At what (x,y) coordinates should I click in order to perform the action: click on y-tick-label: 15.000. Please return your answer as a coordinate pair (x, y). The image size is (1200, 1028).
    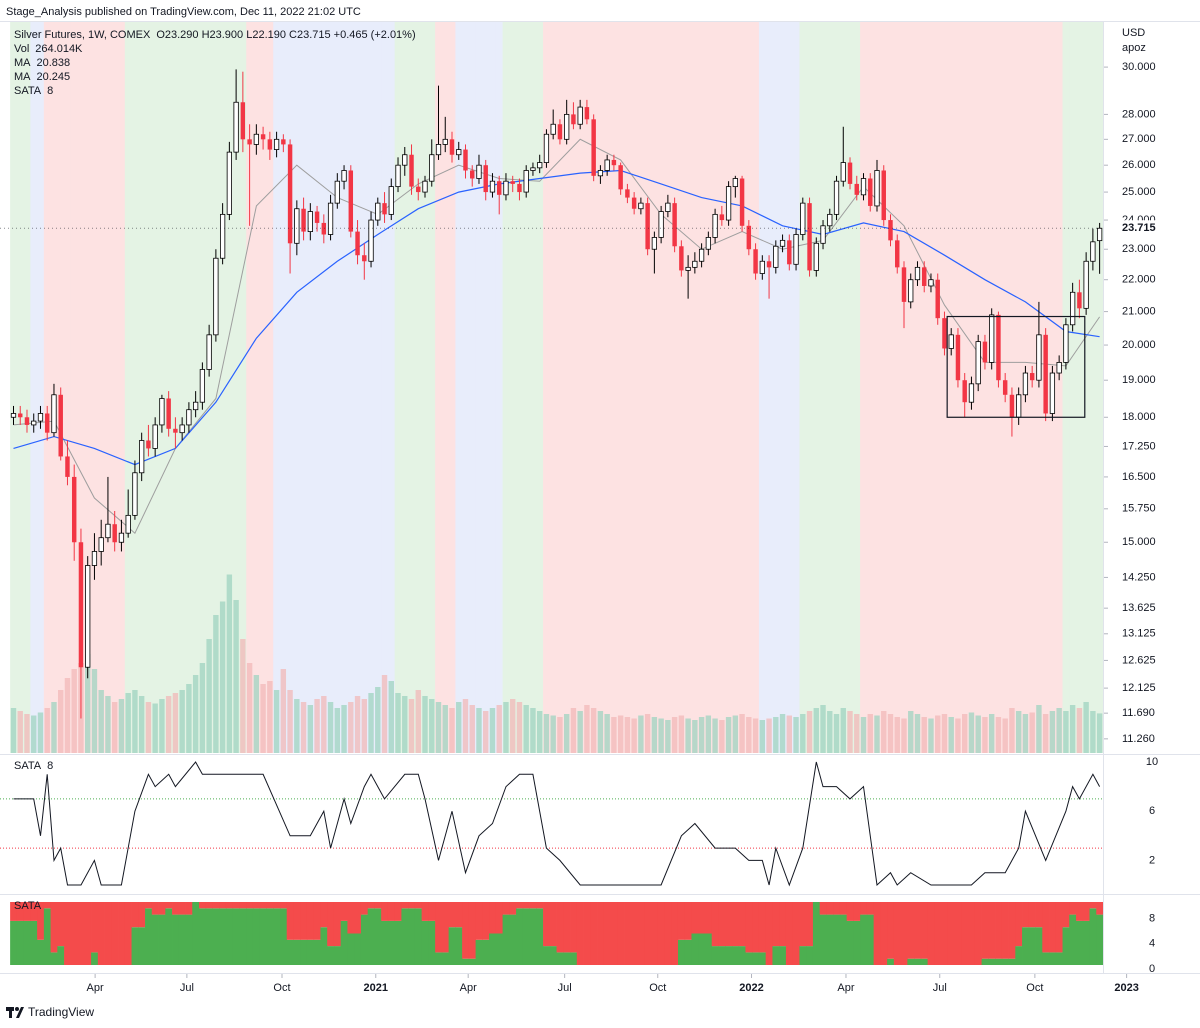
    Looking at the image, I should click on (1139, 542).